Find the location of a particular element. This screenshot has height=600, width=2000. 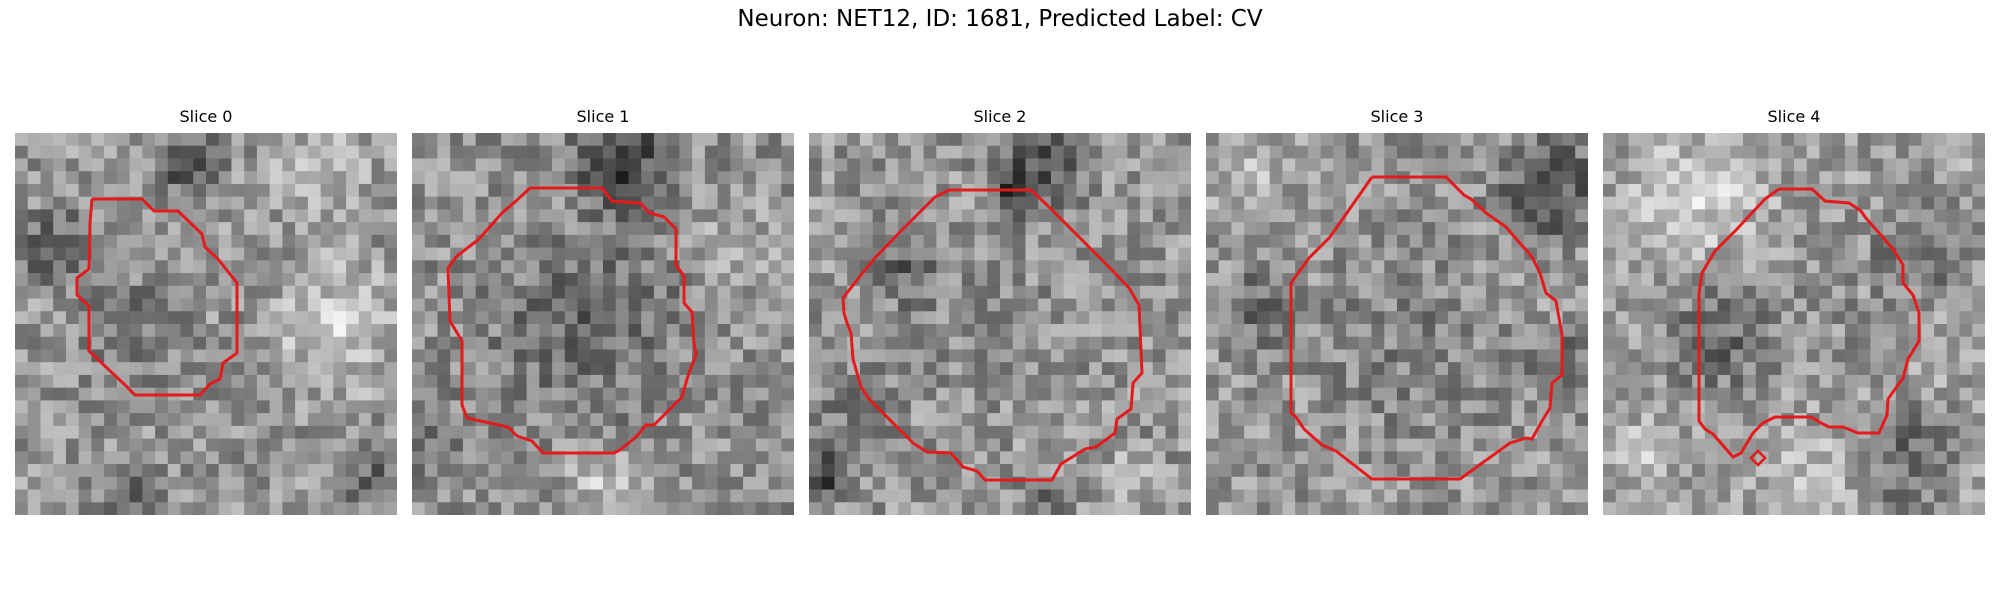

slice-title-0: Slice 0 is located at coordinates (206, 116).